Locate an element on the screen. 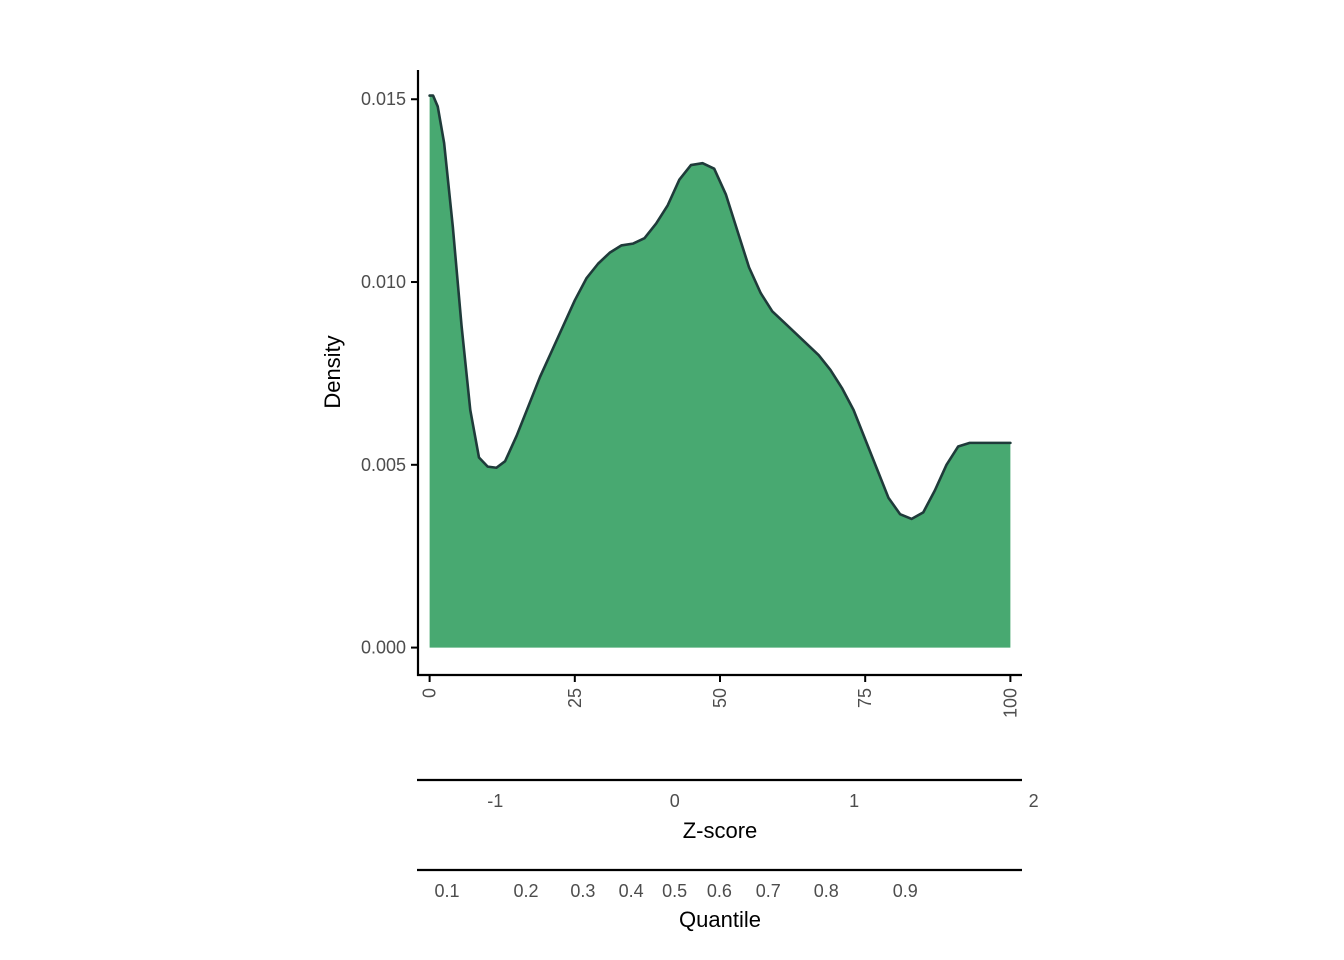  quantile-tick-label: 0.7 is located at coordinates (768, 891).